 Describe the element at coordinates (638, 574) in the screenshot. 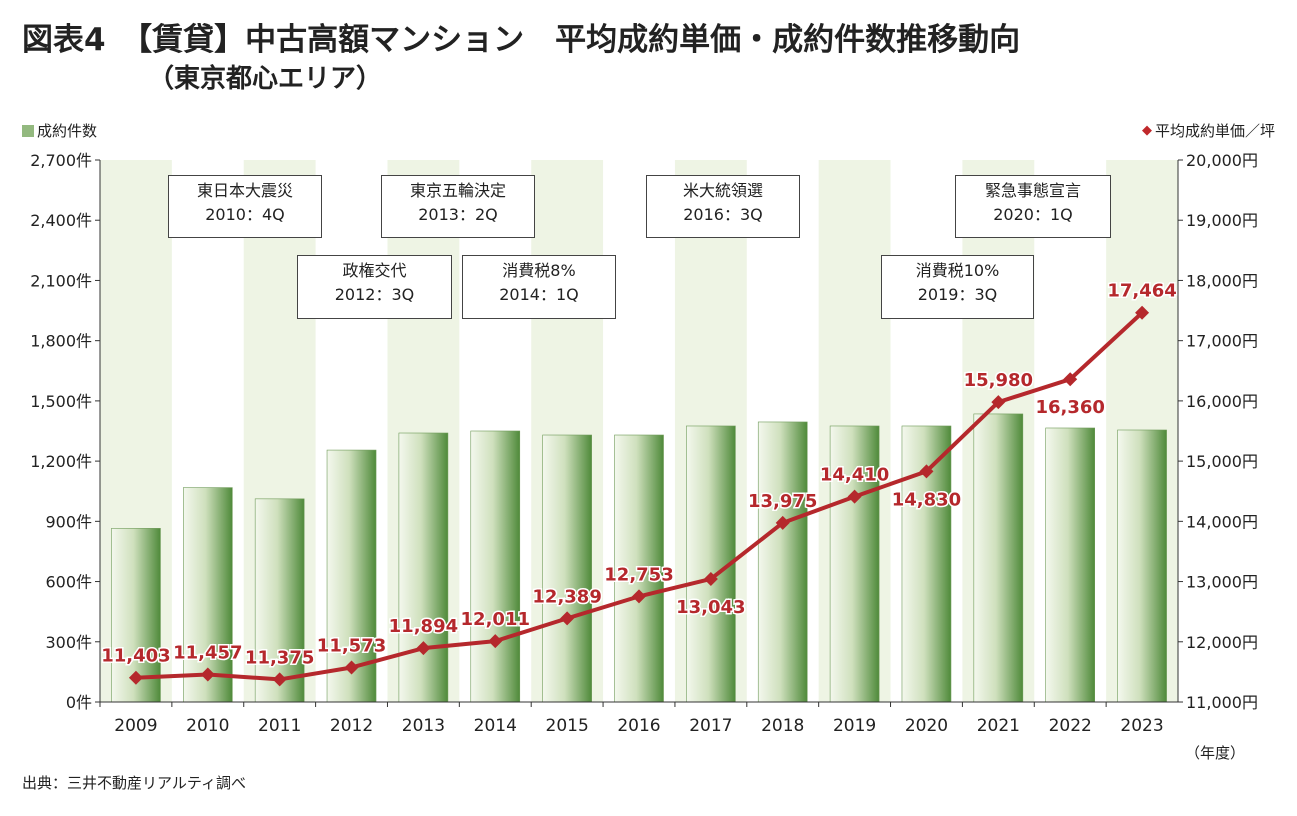

I see `price-data-label: 12,753` at that location.